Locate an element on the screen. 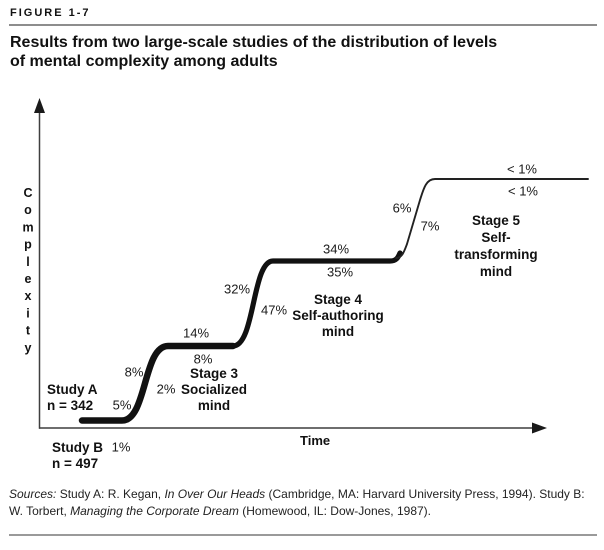  study-a-name: Study A is located at coordinates (72, 389).